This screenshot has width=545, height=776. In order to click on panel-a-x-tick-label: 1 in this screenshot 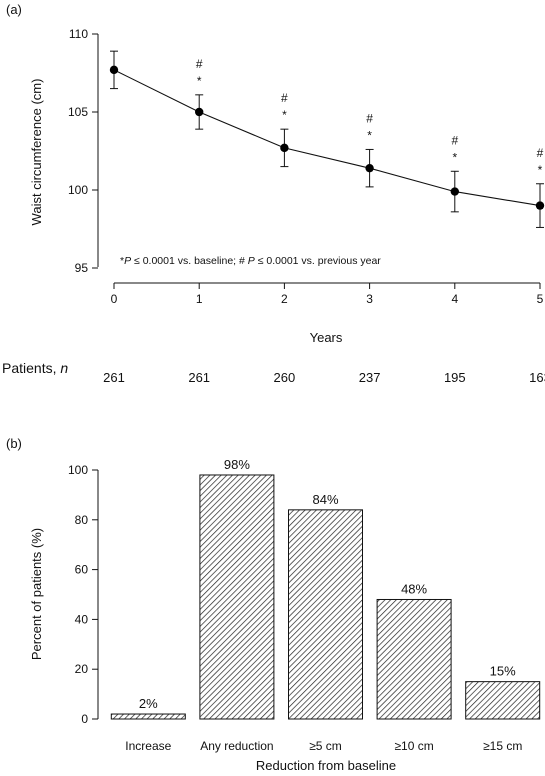, I will do `click(199, 299)`.